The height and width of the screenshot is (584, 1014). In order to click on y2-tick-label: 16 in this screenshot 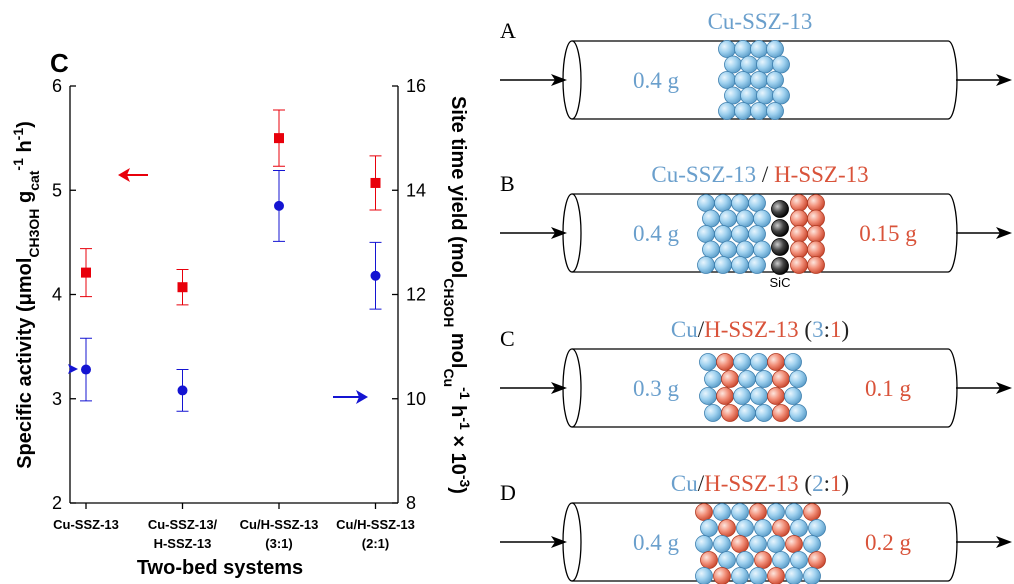, I will do `click(416, 86)`.